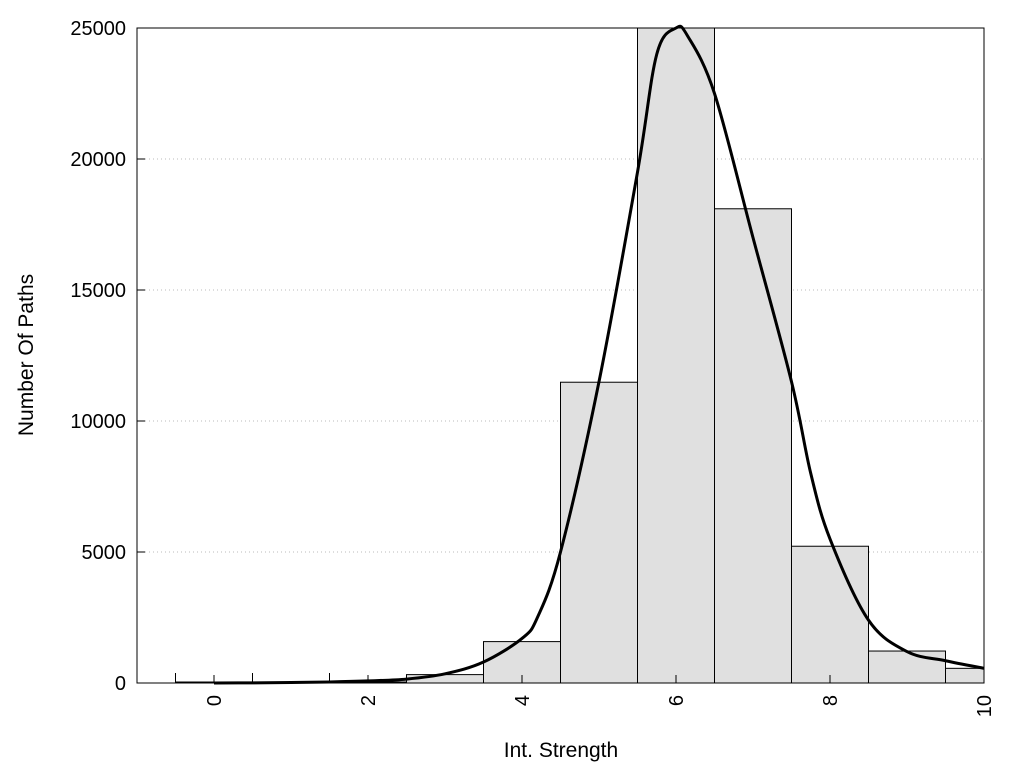 The height and width of the screenshot is (768, 1024). Describe the element at coordinates (104, 553) in the screenshot. I see `y-tick-label: 5000` at that location.